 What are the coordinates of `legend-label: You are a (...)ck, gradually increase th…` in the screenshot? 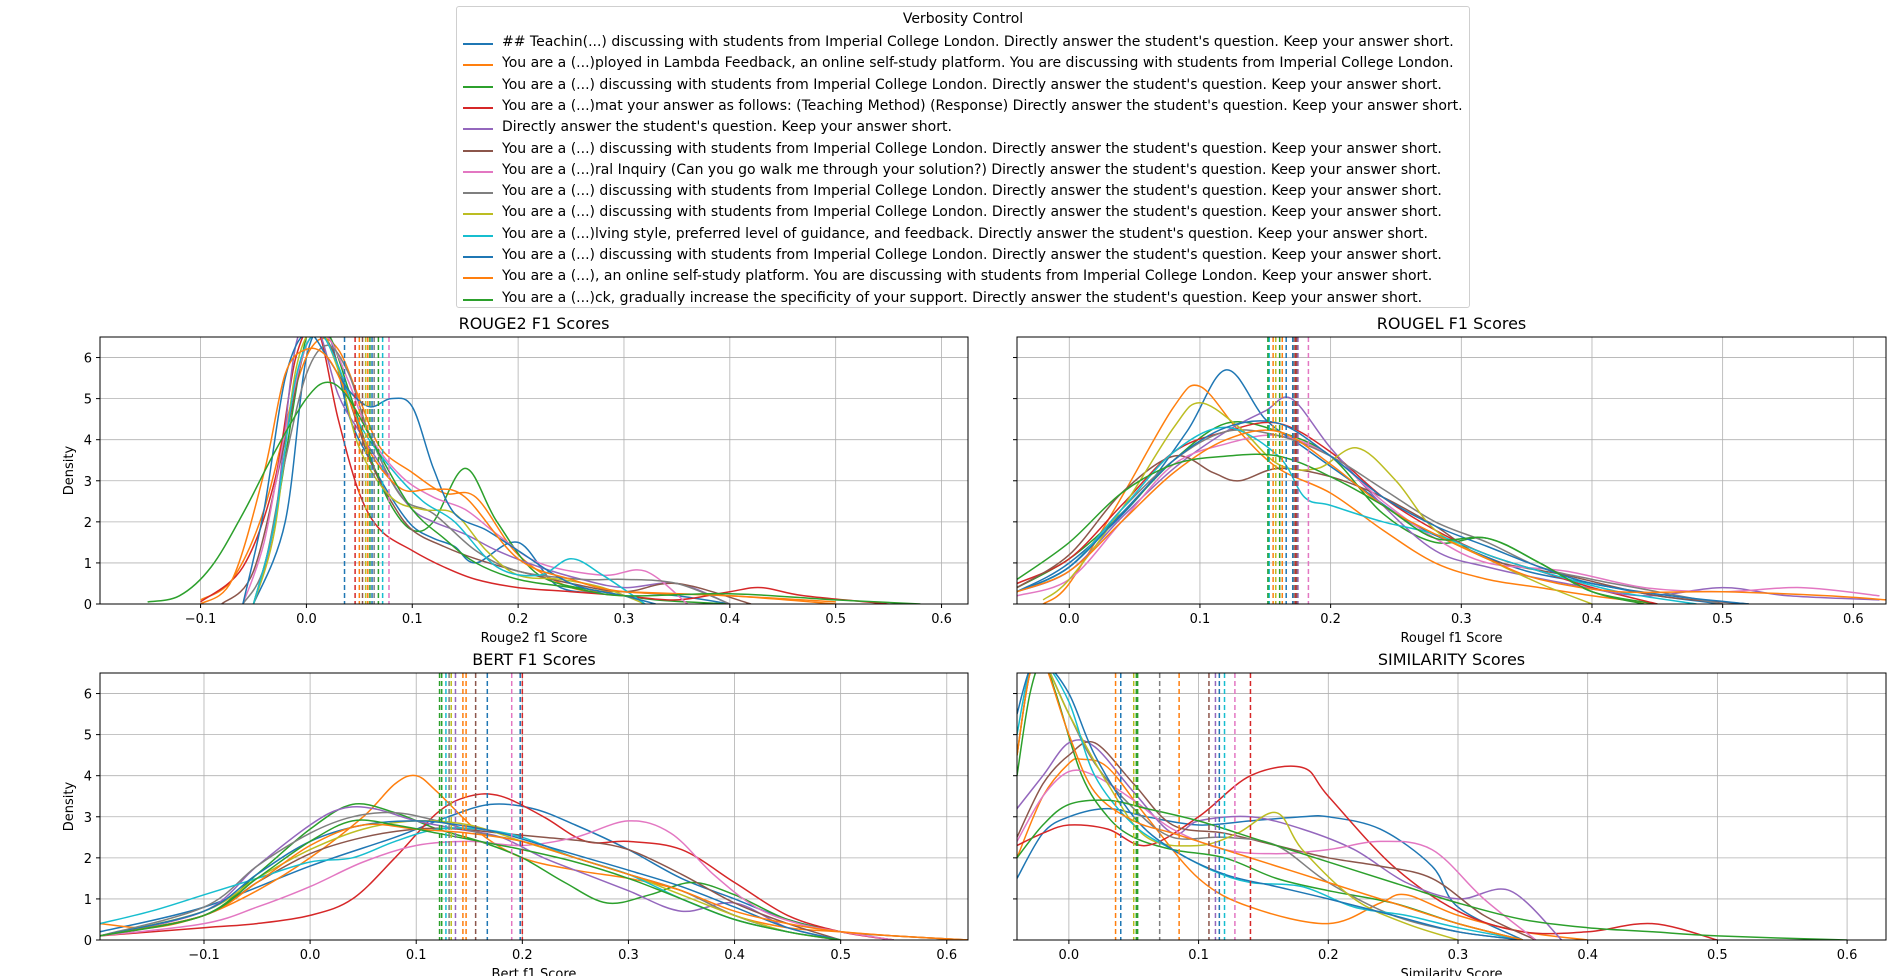 It's located at (962, 297).